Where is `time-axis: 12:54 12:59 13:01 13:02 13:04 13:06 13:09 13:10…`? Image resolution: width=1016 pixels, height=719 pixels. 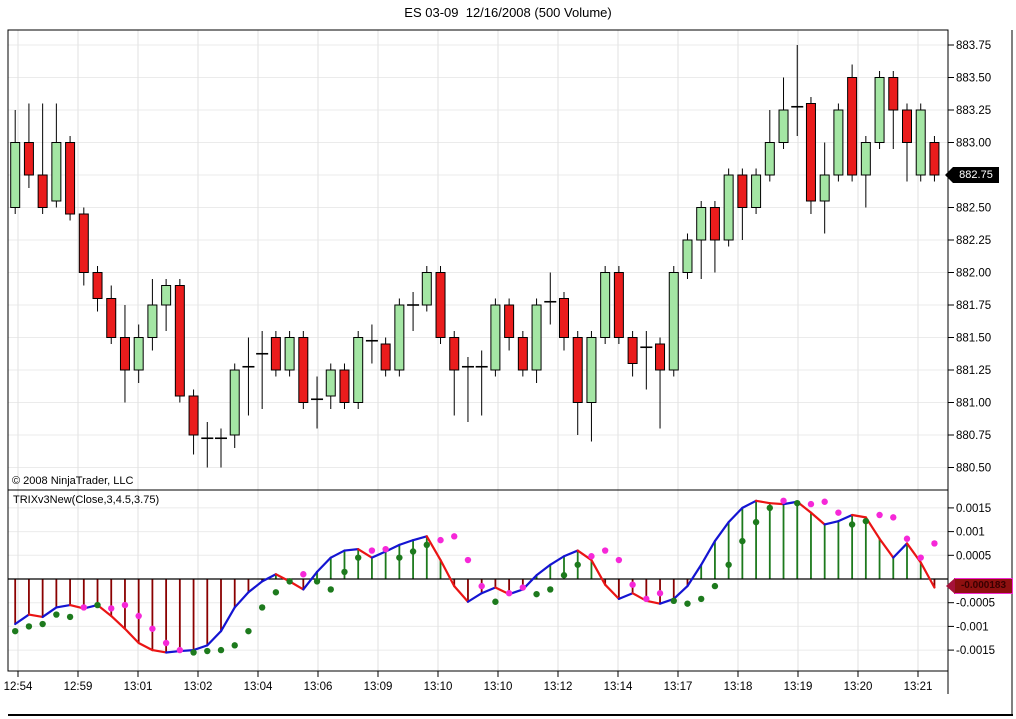 time-axis: 12:54 12:59 13:01 13:02 13:04 13:06 13:09 13:10… is located at coordinates (468, 682).